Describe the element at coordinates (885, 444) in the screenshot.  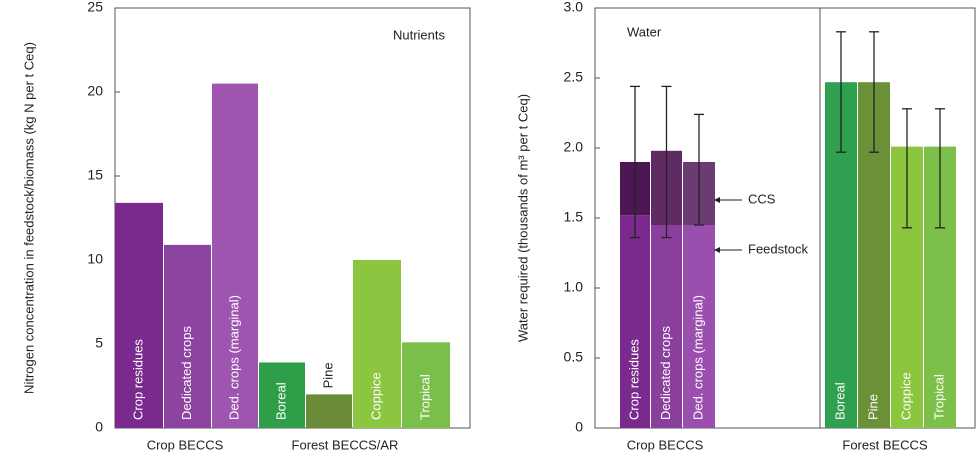
I see `group-label: Forest BECCS` at that location.